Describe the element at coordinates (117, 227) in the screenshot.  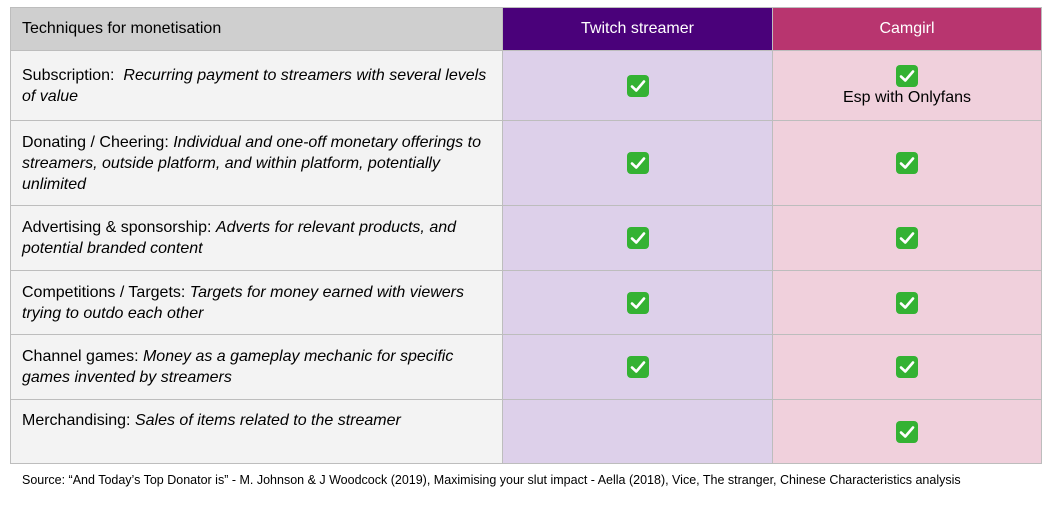
I see `row-name: Advertising & sponsorship:` at that location.